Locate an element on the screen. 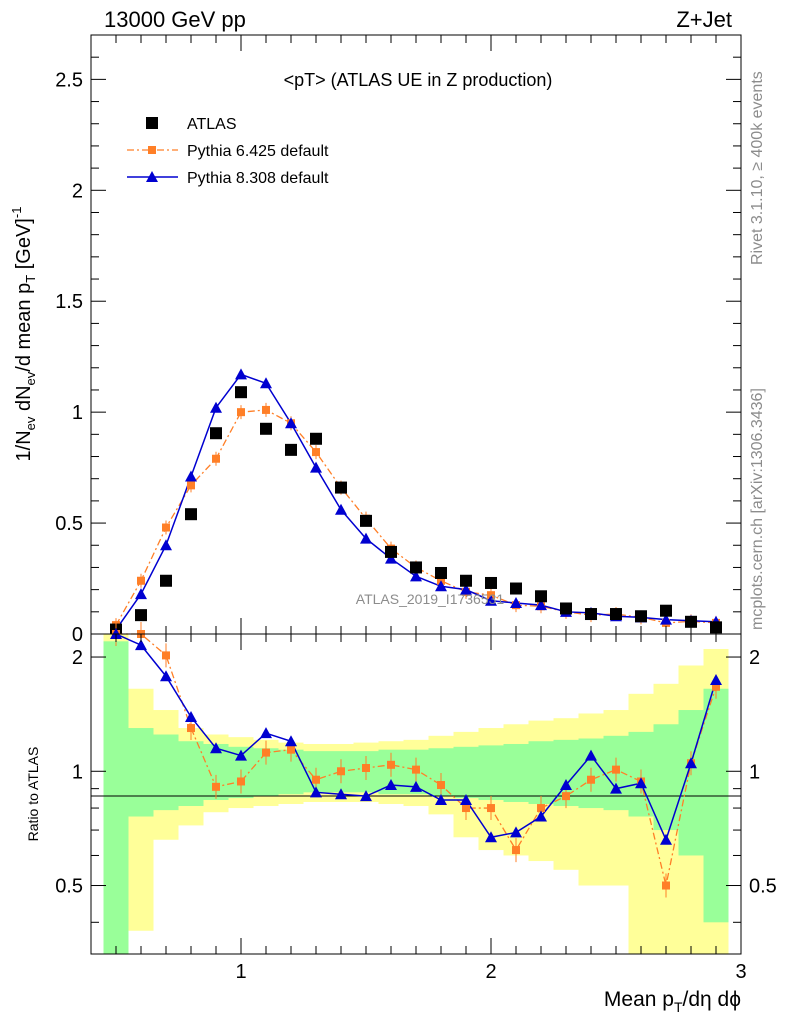 The image size is (786, 1024). main-y-tick-label: 2 is located at coordinates (77, 191).